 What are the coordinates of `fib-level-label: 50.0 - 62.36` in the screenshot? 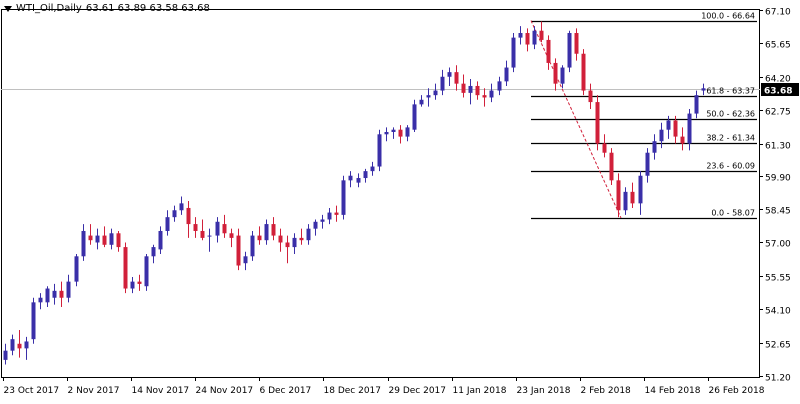 It's located at (730, 114).